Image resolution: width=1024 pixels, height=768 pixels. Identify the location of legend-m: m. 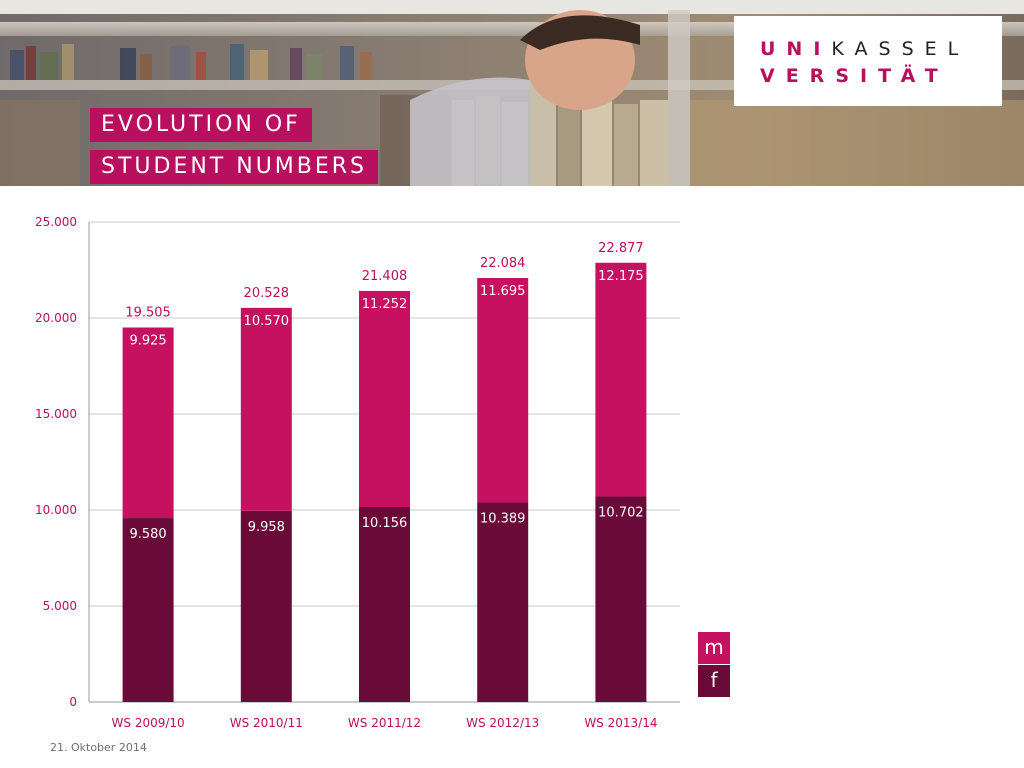
(714, 648).